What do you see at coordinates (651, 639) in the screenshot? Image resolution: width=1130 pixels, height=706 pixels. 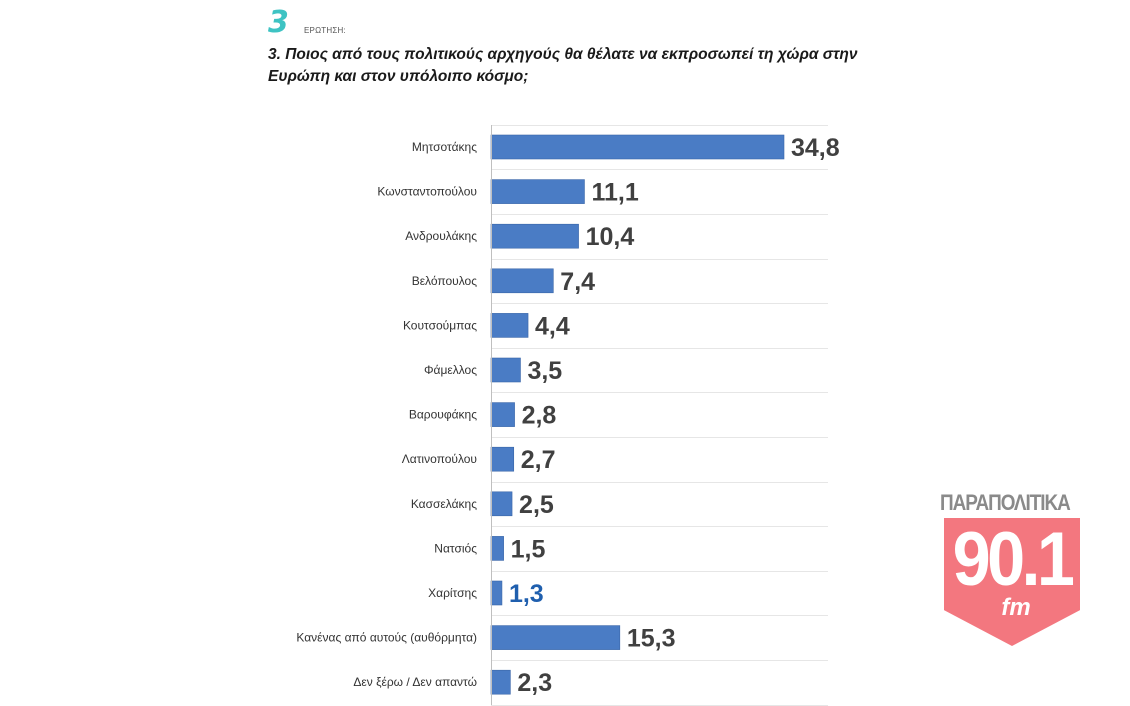 I see `value-label: 15,3` at bounding box center [651, 639].